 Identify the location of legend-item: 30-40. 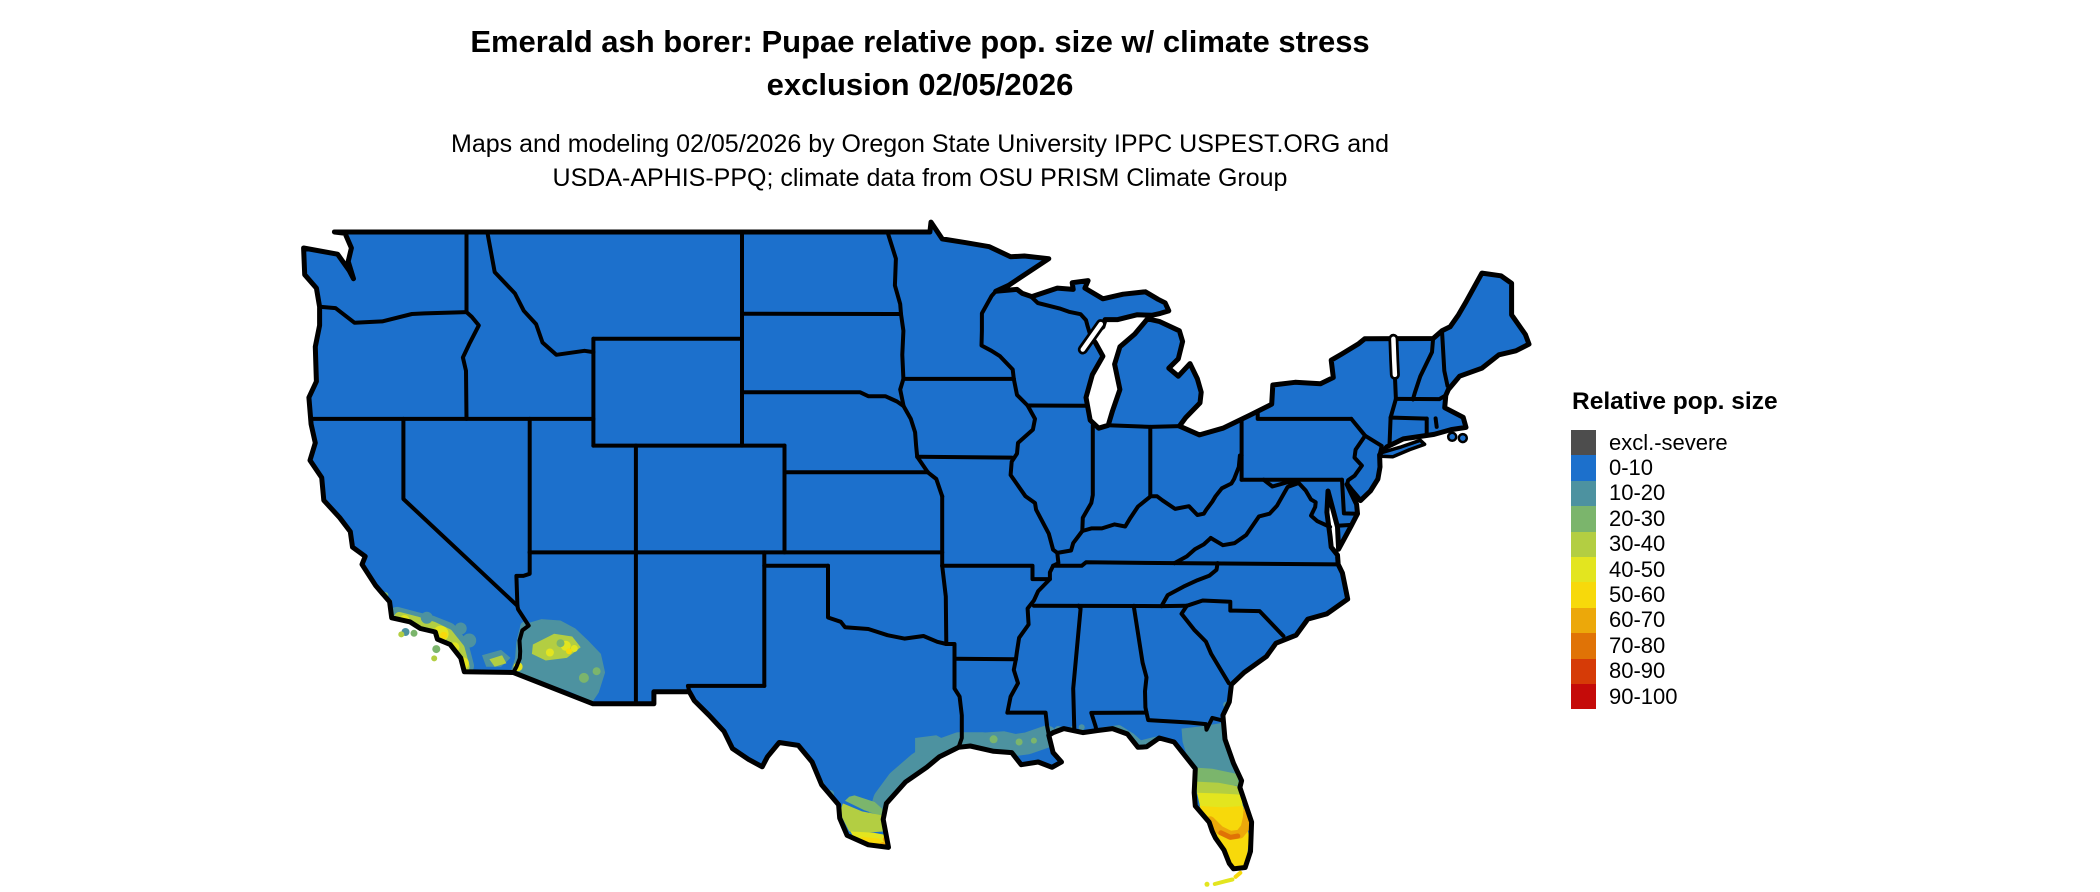
(1751, 544).